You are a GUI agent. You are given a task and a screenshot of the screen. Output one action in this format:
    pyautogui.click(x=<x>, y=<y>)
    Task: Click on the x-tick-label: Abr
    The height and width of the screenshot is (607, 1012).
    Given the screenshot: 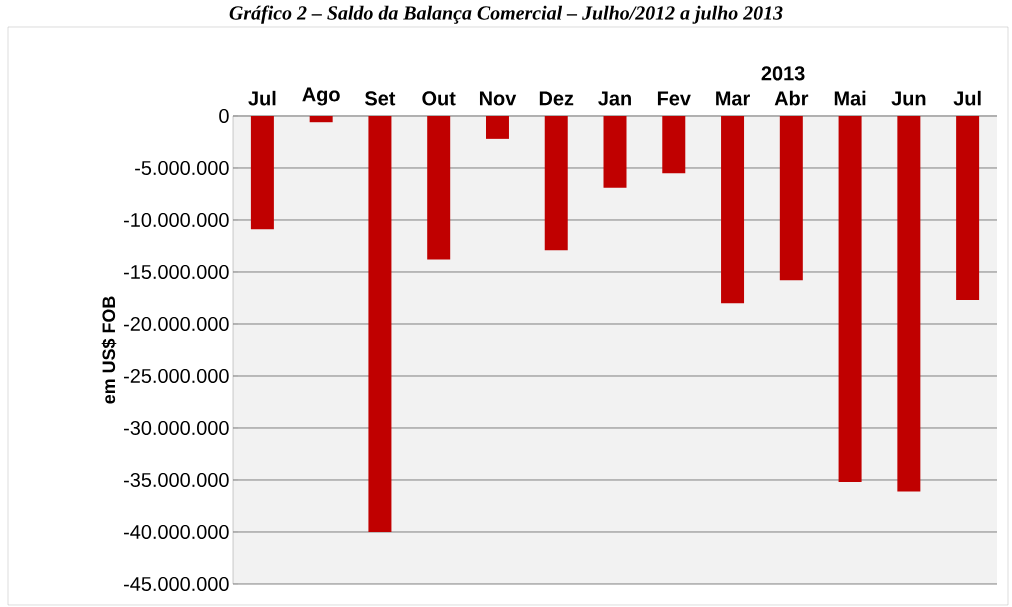 What is the action you would take?
    pyautogui.click(x=791, y=98)
    